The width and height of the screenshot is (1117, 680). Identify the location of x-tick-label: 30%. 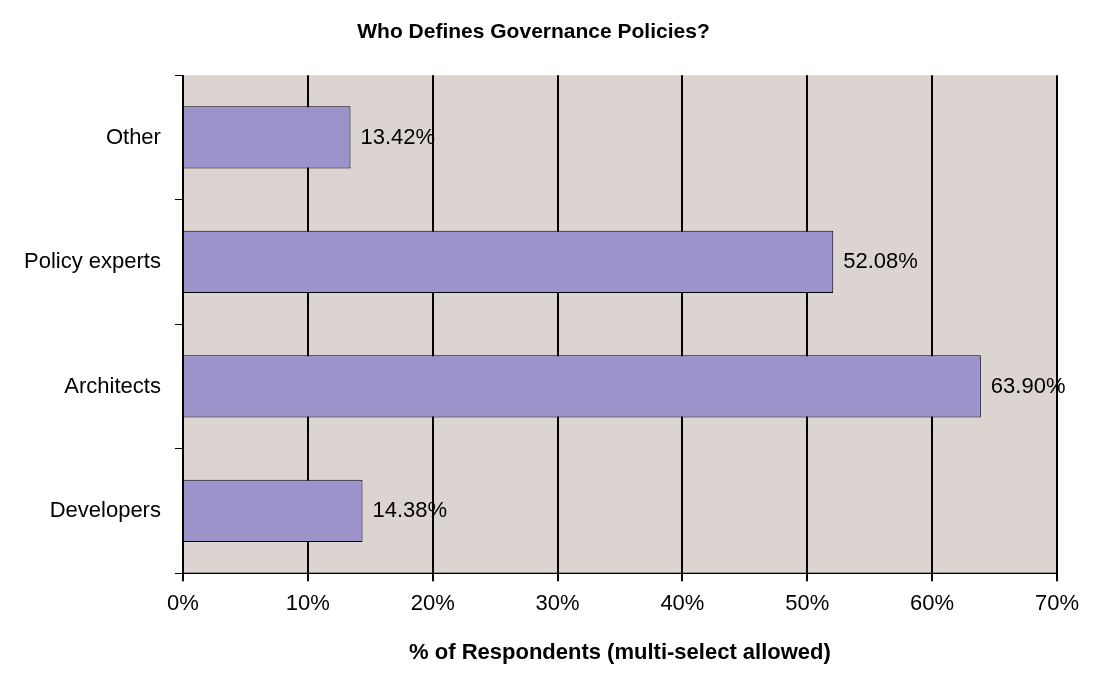
(557, 603).